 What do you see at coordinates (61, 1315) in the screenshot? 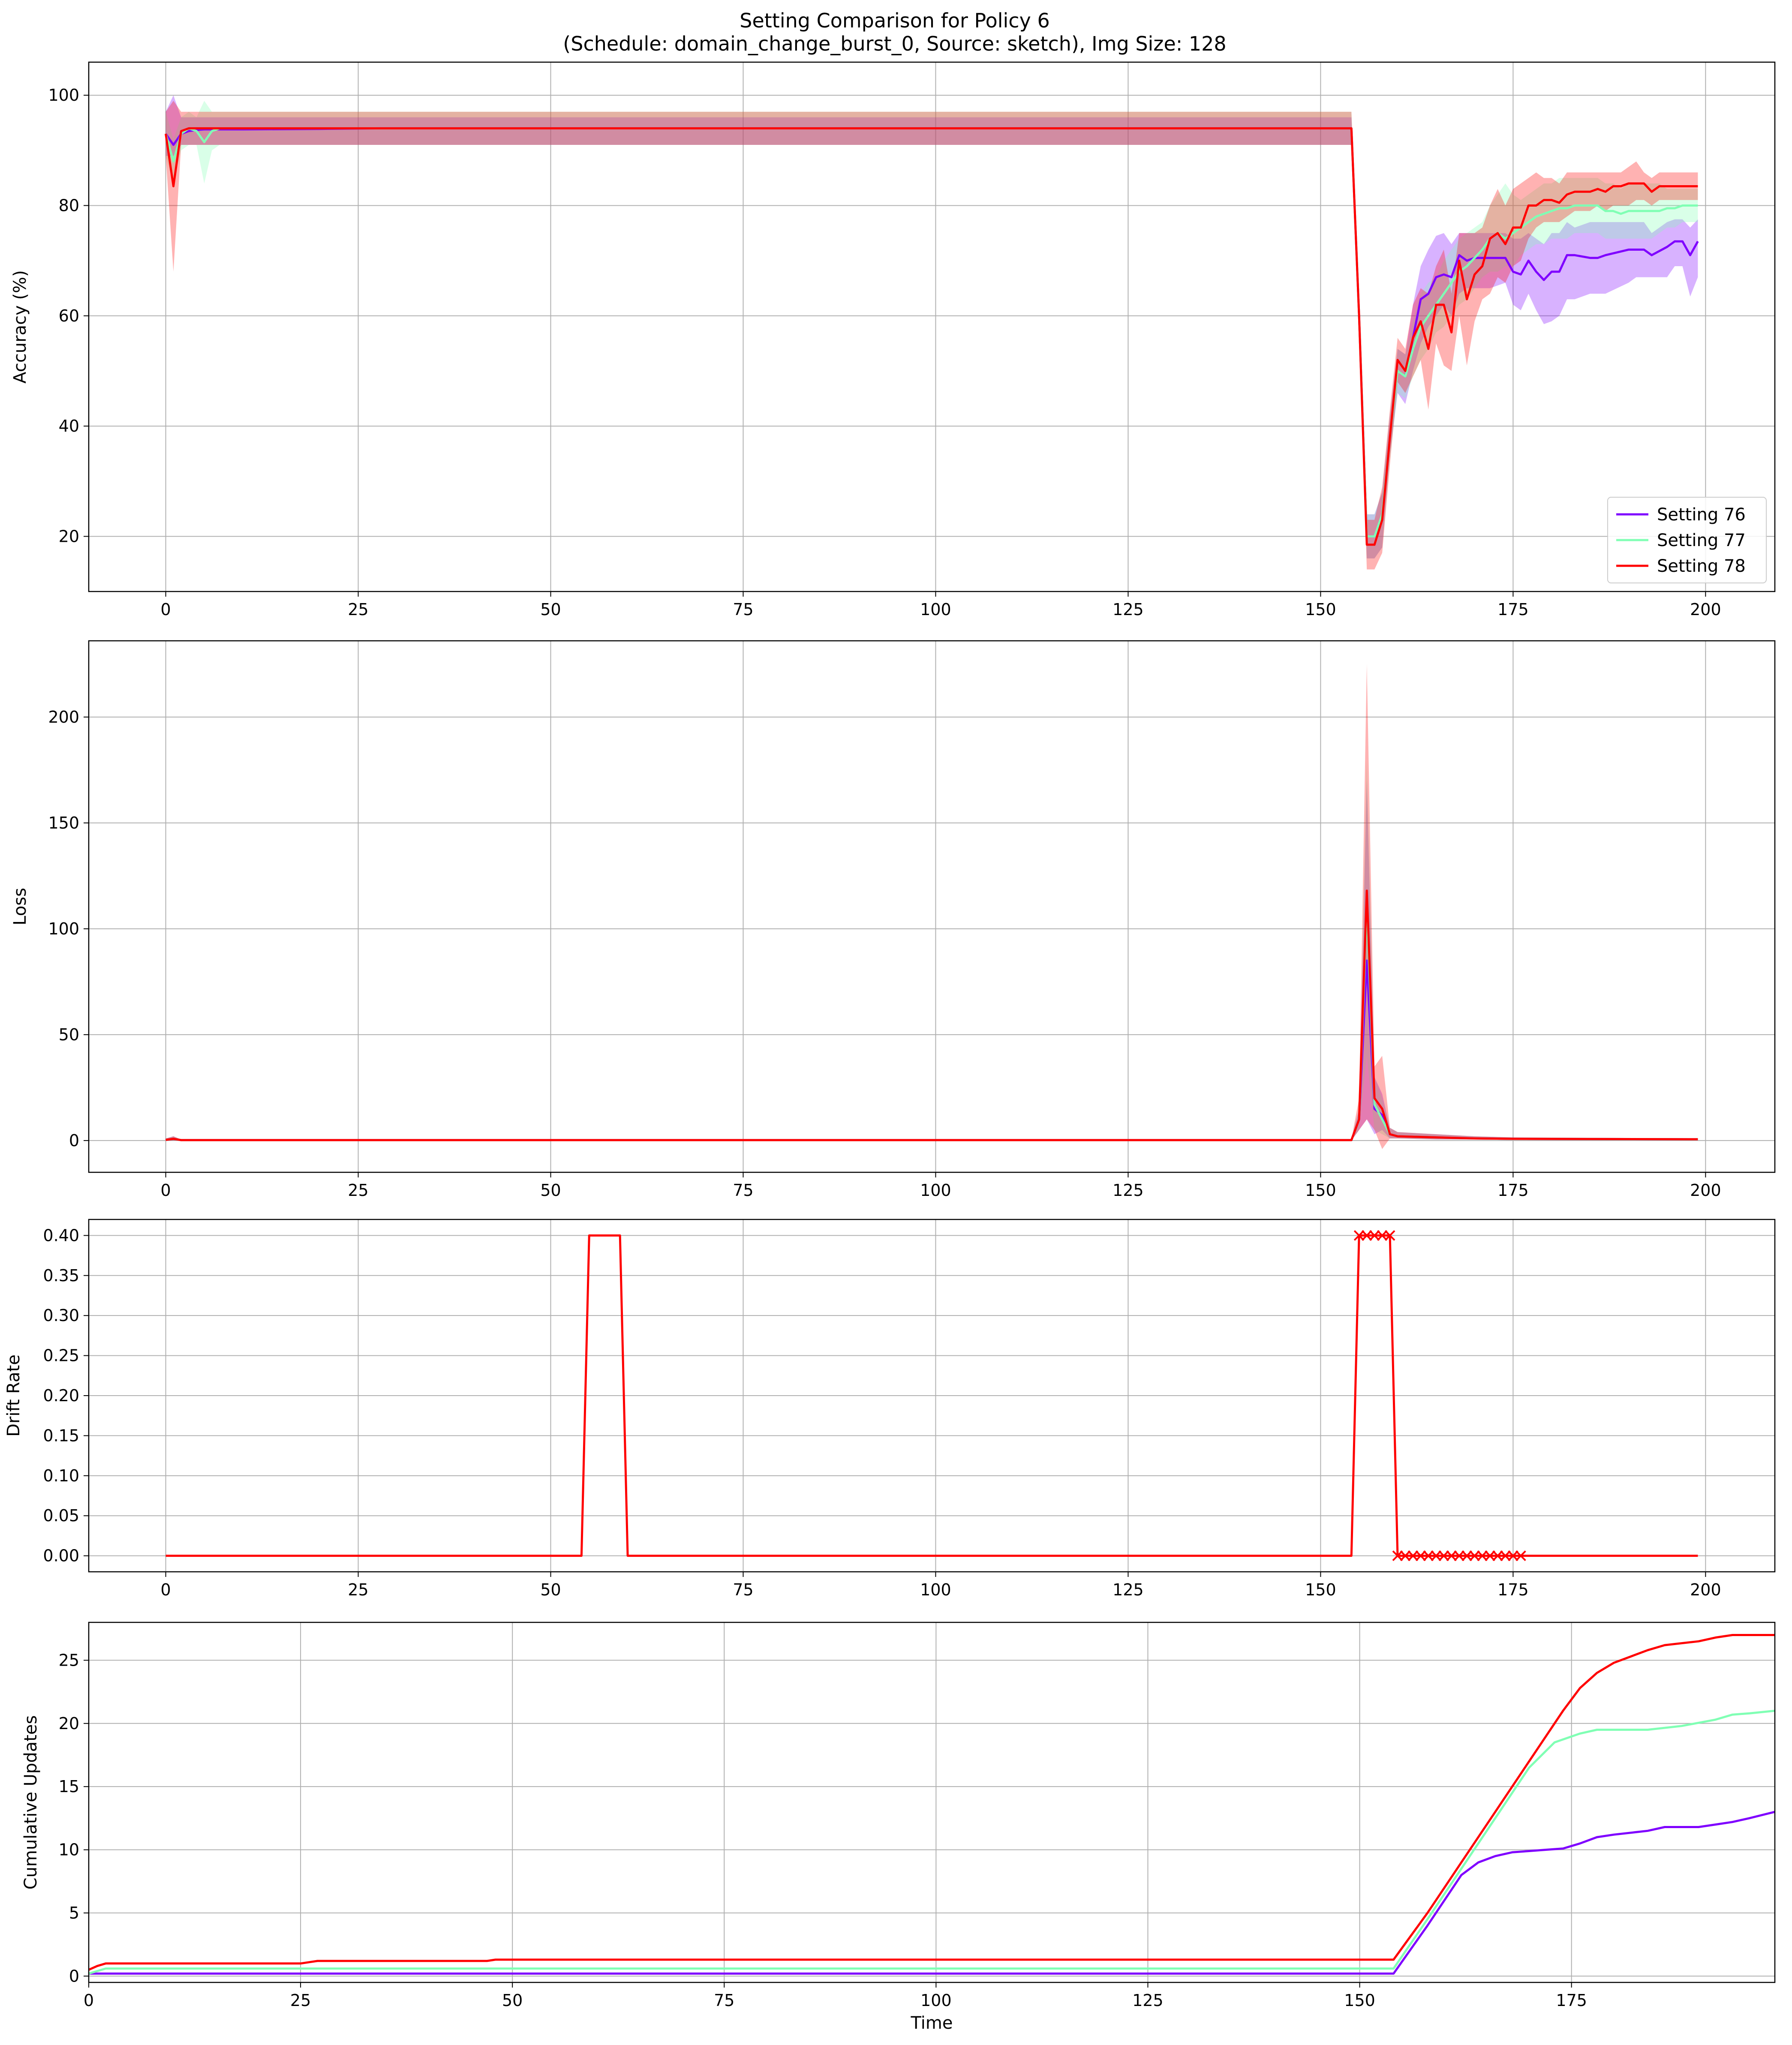
I see `y-tick-label: 0.30` at bounding box center [61, 1315].